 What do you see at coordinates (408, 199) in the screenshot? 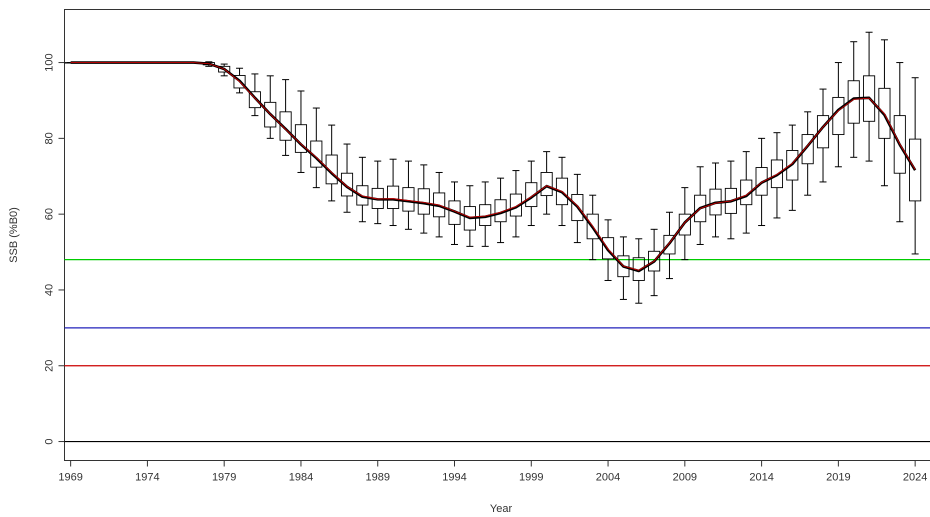
I see `box-1991` at bounding box center [408, 199].